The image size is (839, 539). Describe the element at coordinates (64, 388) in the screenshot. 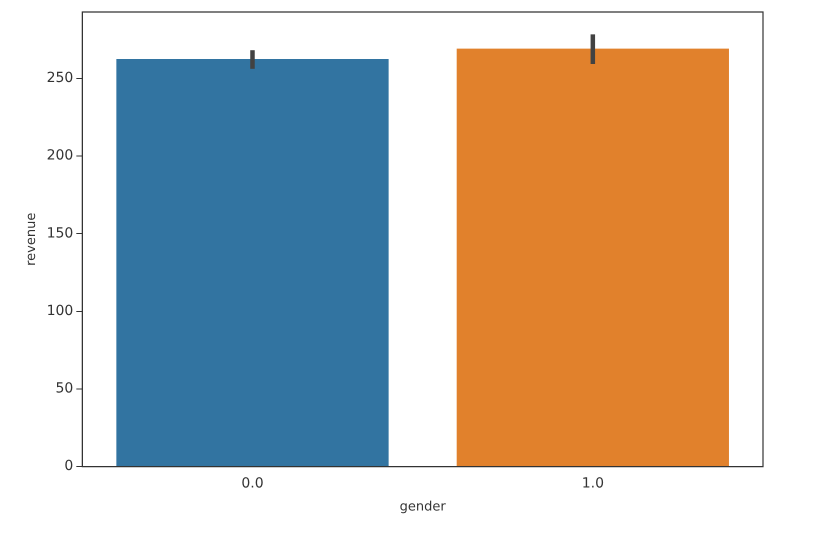

I see `y-tick-label: 50` at that location.